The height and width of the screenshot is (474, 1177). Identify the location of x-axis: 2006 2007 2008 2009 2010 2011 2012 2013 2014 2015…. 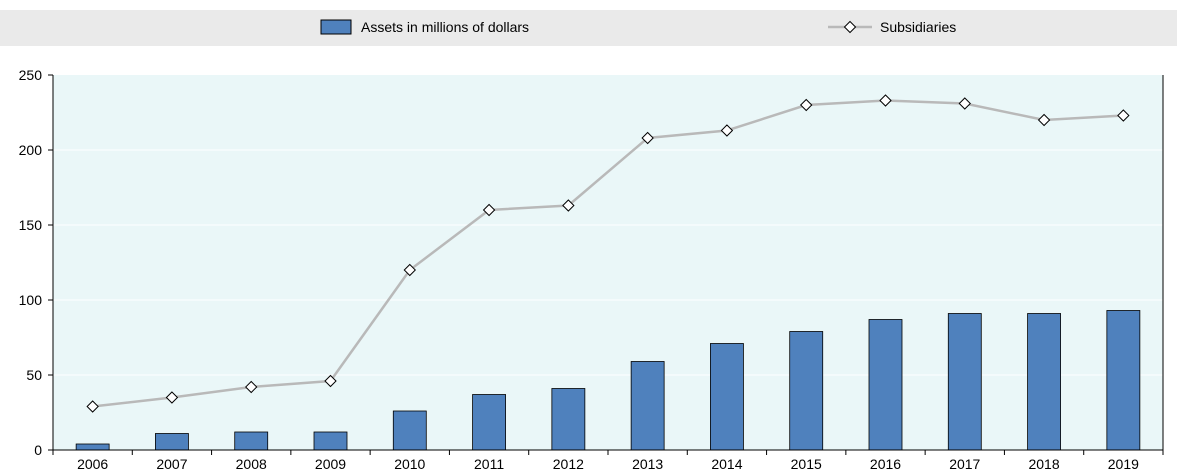
(608, 460).